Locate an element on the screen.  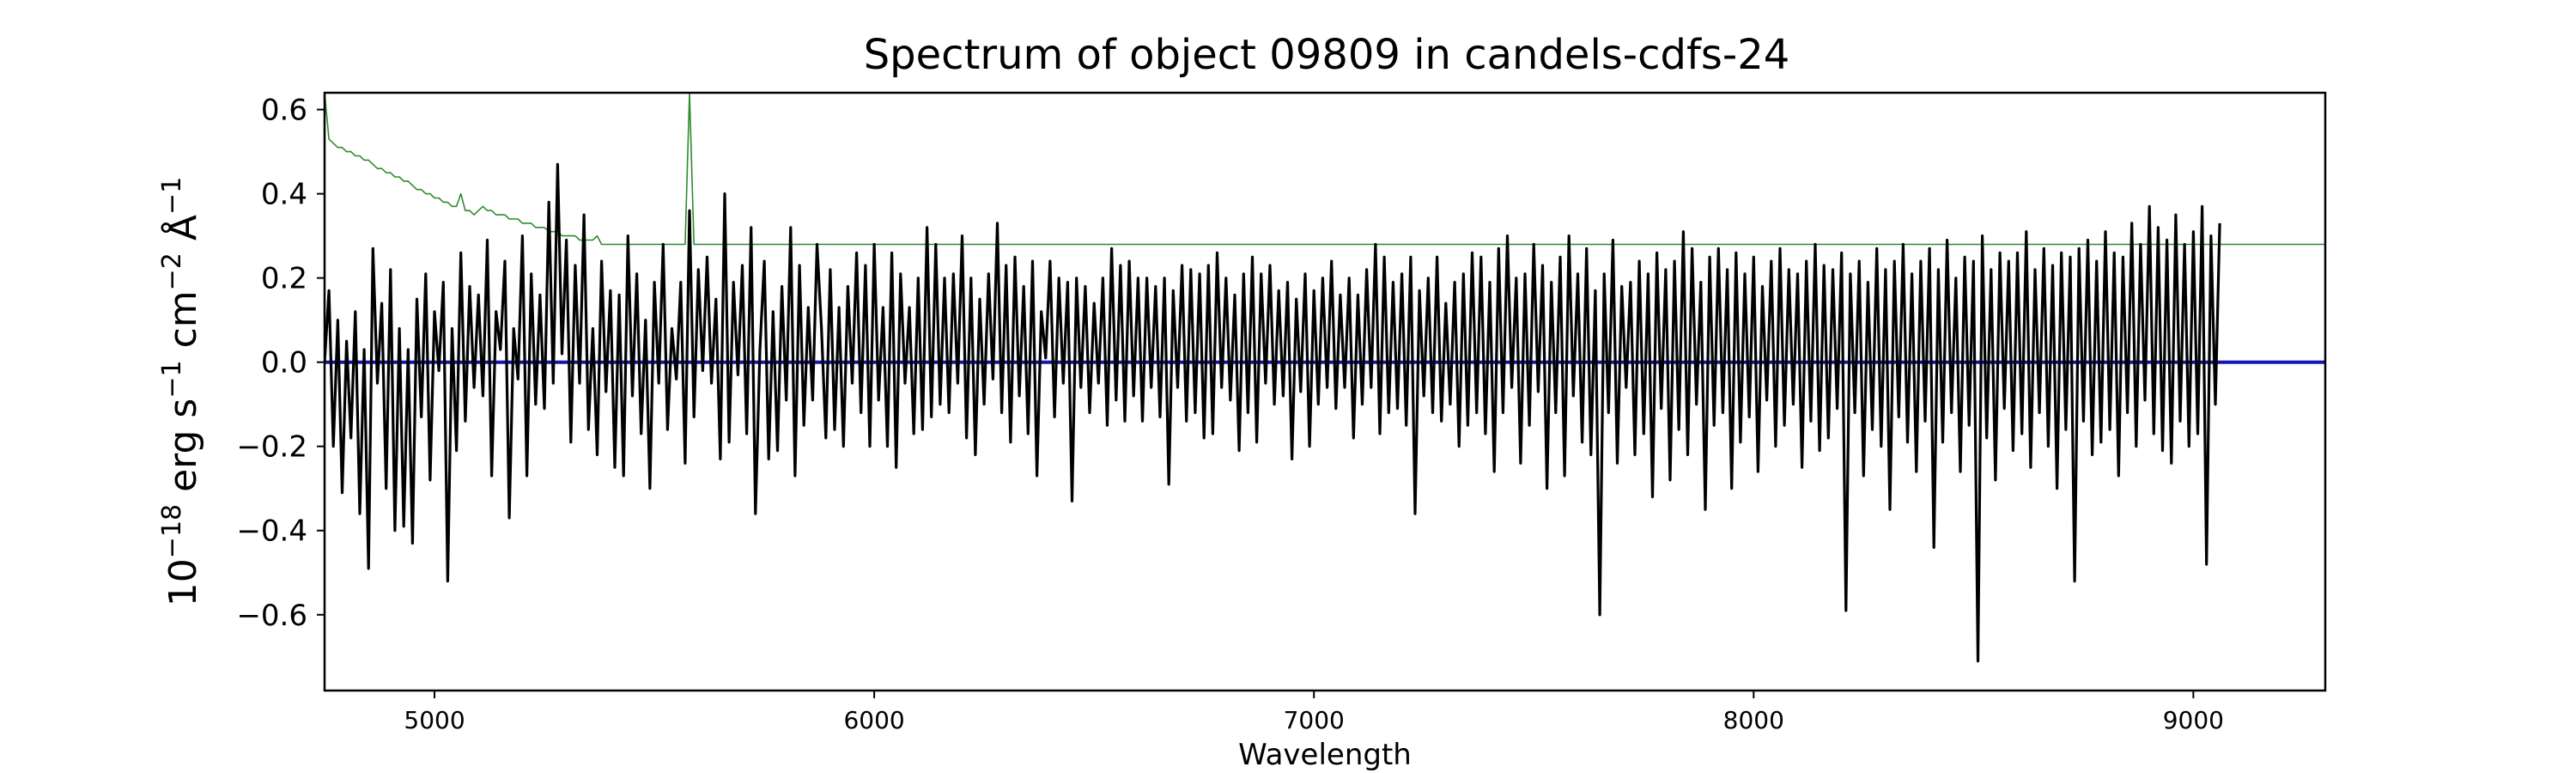
y-axis-label-unit2: cm is located at coordinates (183, 325).